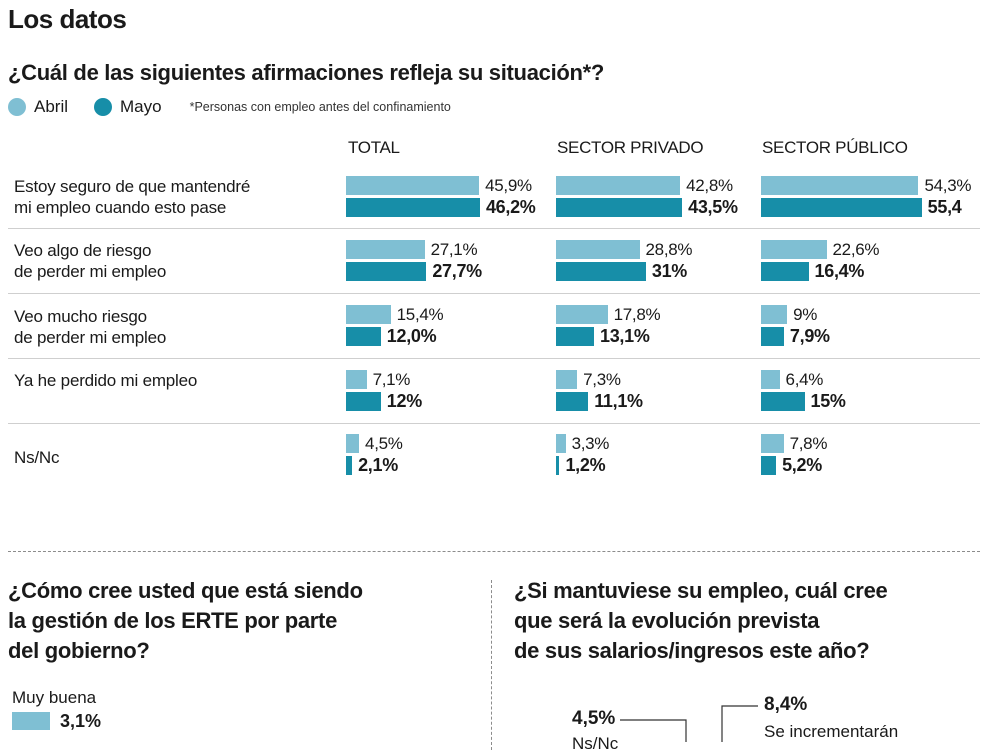  What do you see at coordinates (457, 271) in the screenshot?
I see `bar-value-label: 27,7%` at bounding box center [457, 271].